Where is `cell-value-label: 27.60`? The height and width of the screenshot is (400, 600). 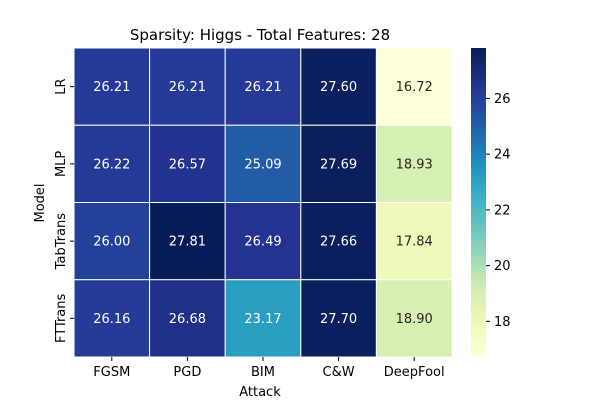
cell-value-label: 27.60 is located at coordinates (338, 87).